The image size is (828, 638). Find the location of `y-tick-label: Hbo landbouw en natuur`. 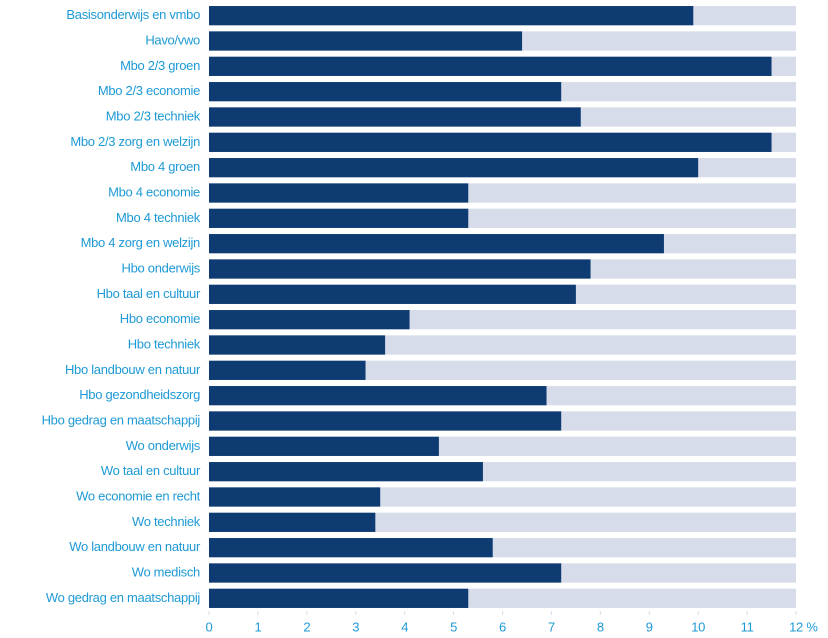

y-tick-label: Hbo landbouw en natuur is located at coordinates (133, 369).